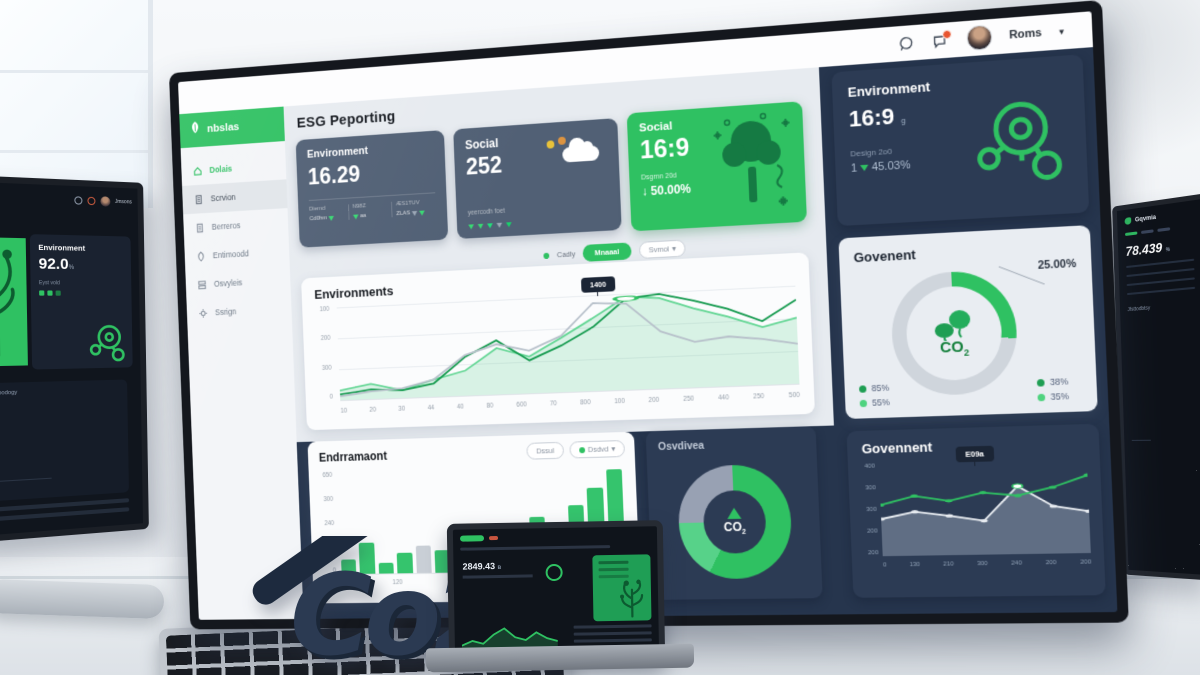 The image size is (1200, 675). What do you see at coordinates (671, 190) in the screenshot?
I see `delta-value: 50.00%` at bounding box center [671, 190].